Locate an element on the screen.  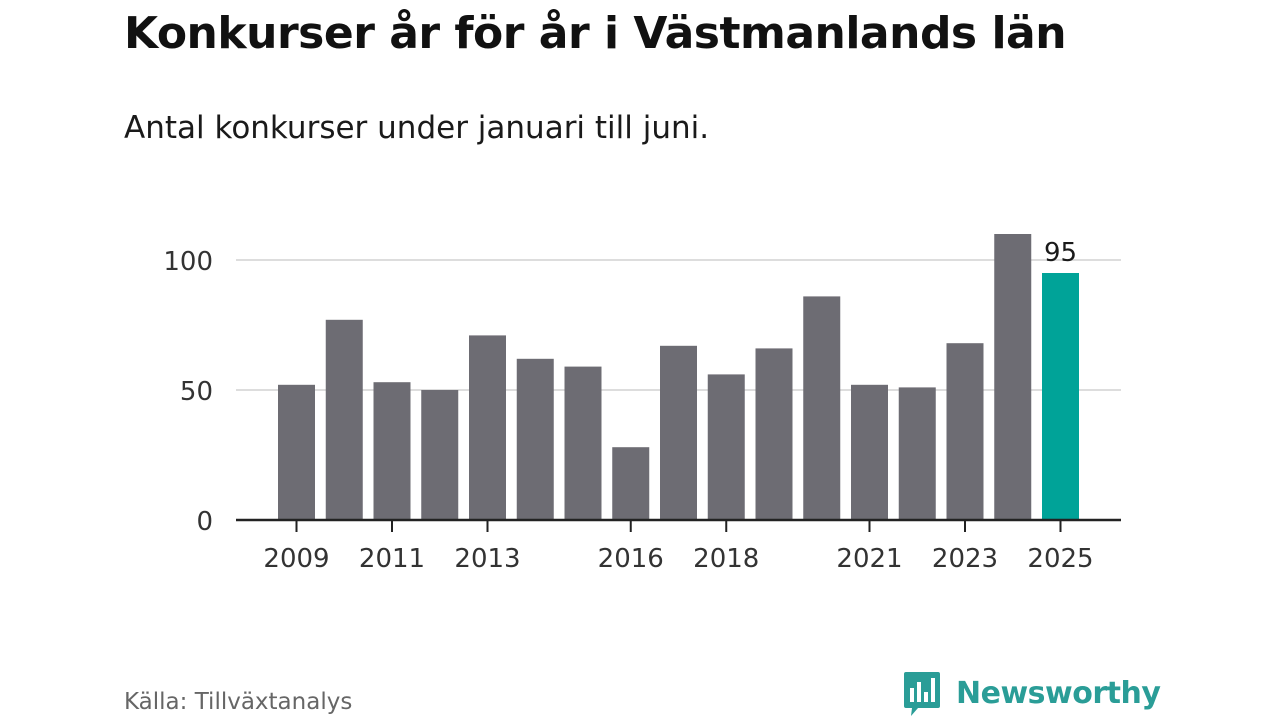
bar-2010 is located at coordinates (344, 419).